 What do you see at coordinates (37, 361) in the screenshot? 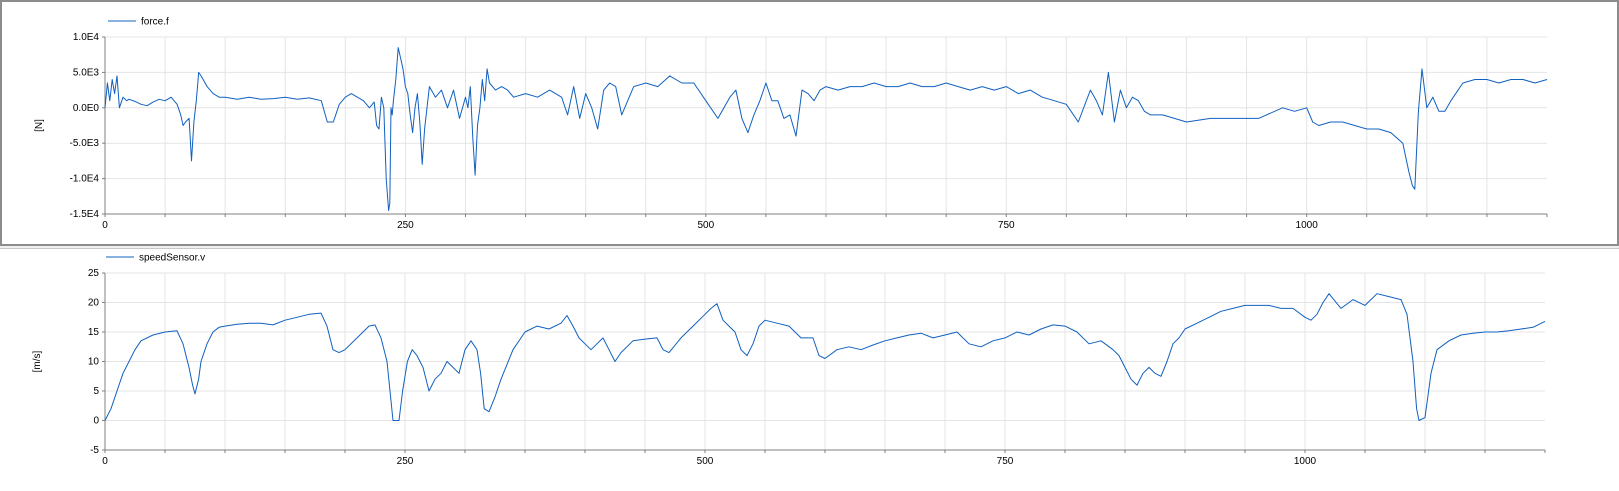
I see `speed-y-axis-label: [m/s]` at bounding box center [37, 361].